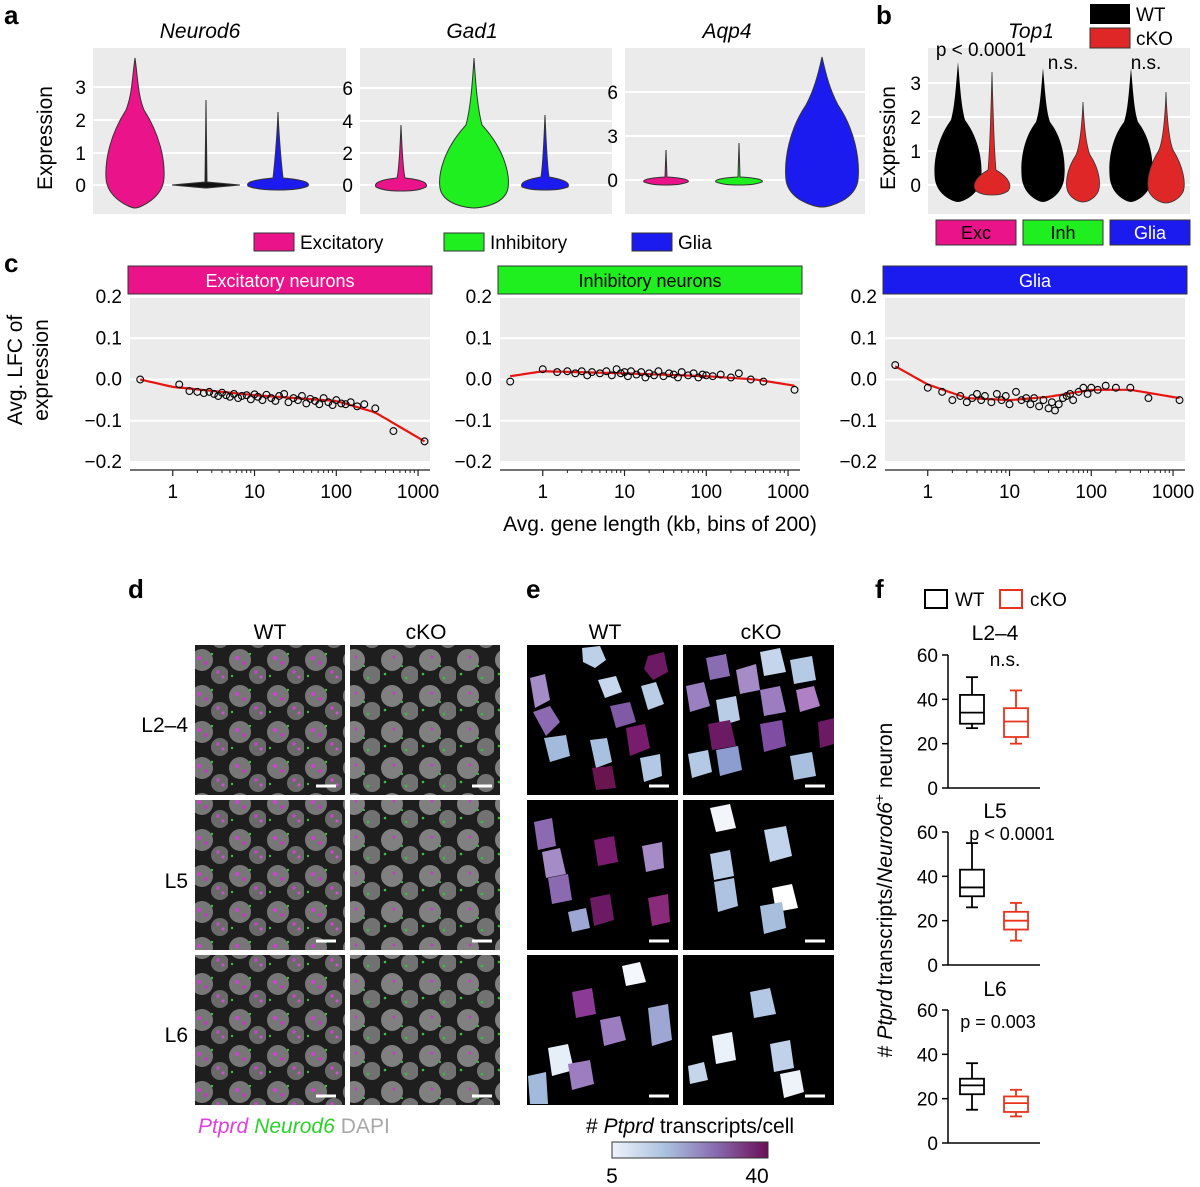 The height and width of the screenshot is (1187, 1200). What do you see at coordinates (176, 1035) in the screenshot?
I see `micro-row-label-l6: L6` at bounding box center [176, 1035].